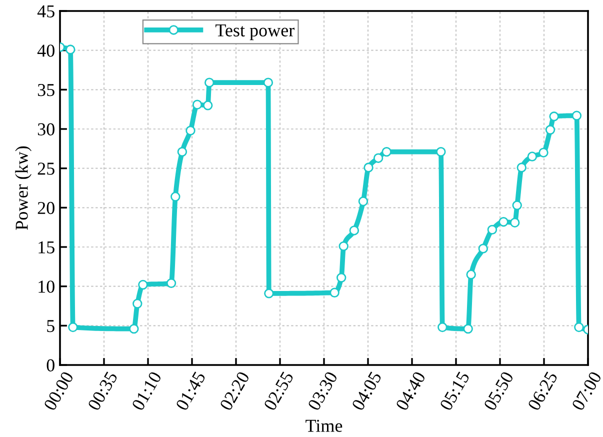 This screenshot has height=437, width=603. Describe the element at coordinates (23, 188) in the screenshot. I see `y-axis-title: Power (kw)` at that location.